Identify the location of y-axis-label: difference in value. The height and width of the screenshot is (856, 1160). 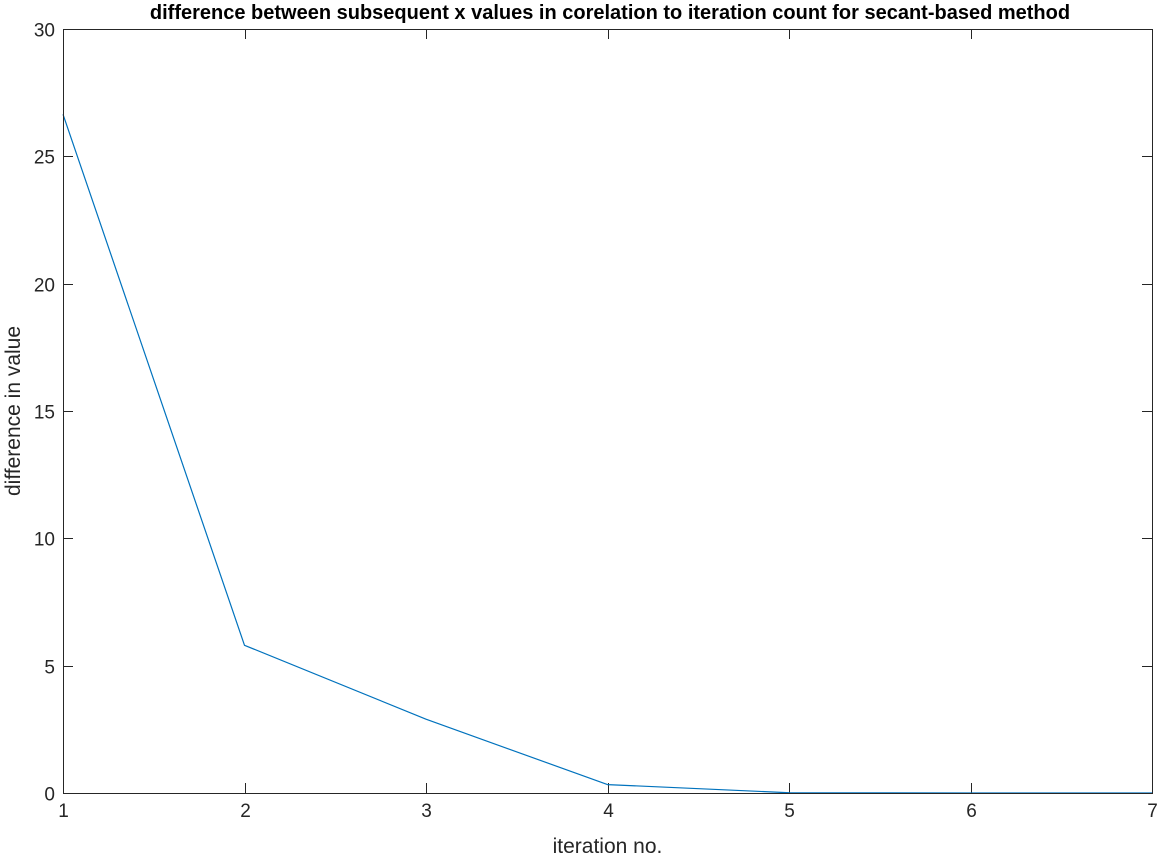
(13, 411).